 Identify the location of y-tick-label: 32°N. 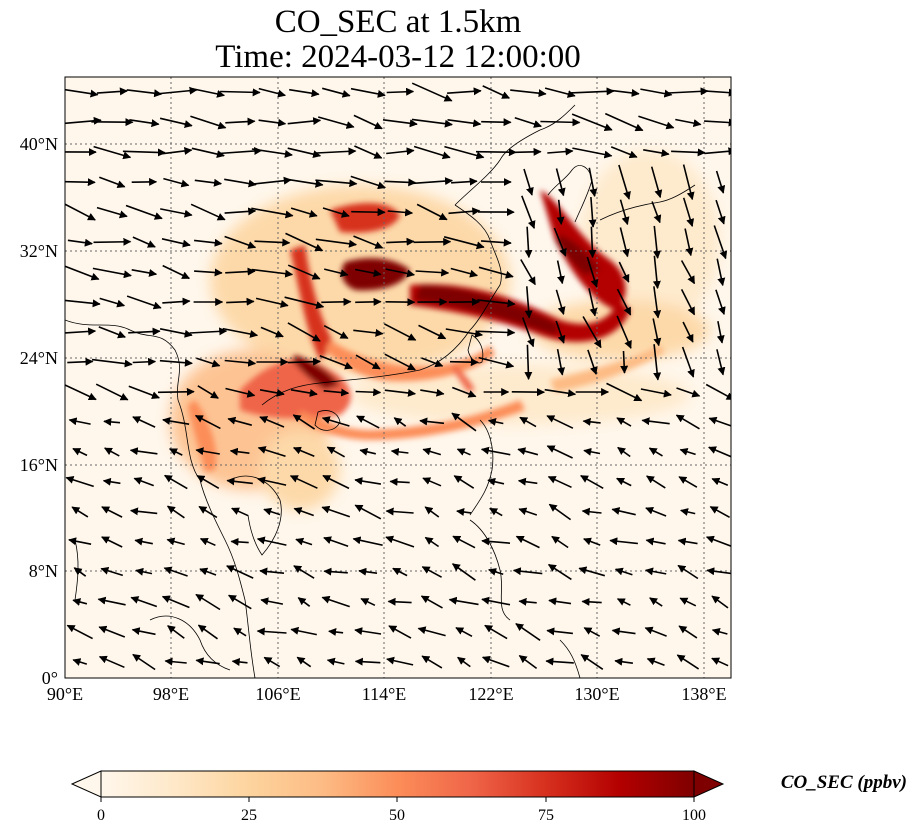
(39, 251).